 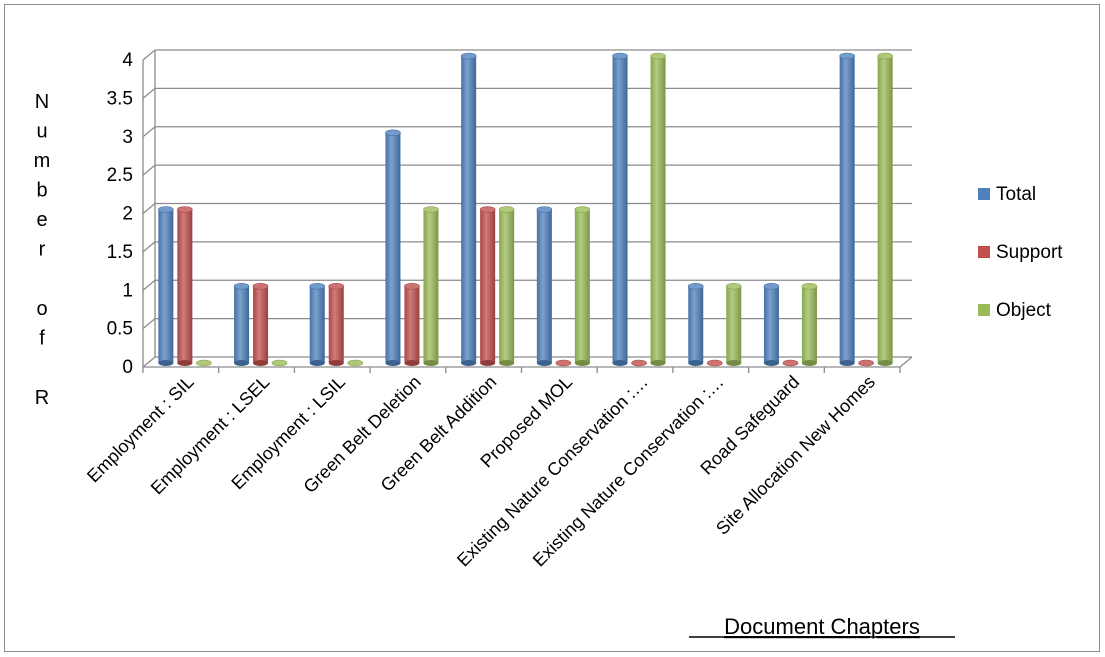 I want to click on y-axis-label-char: R, so click(x=42, y=398).